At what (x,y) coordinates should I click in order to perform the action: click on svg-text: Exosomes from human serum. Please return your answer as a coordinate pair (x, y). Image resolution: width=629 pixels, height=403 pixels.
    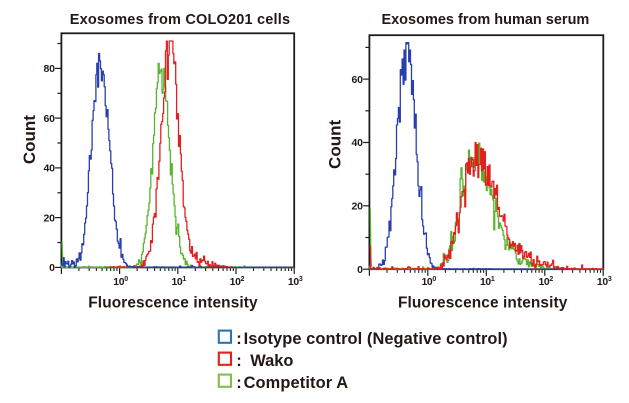
    Looking at the image, I should click on (485, 20).